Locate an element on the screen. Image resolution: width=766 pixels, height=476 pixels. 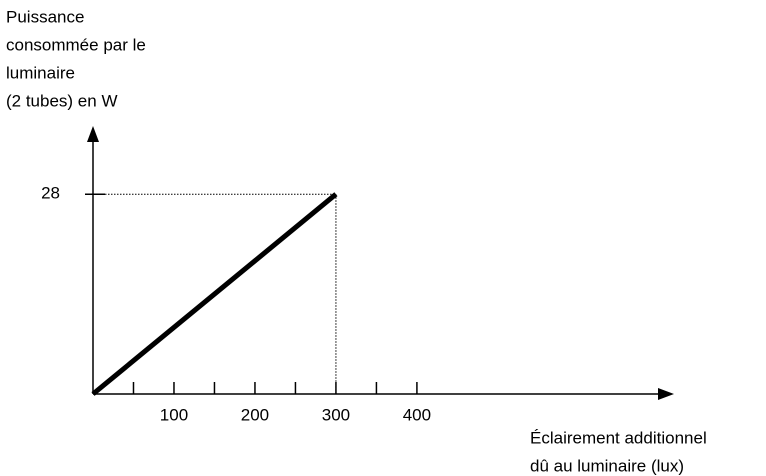
x-axis-arrow is located at coordinates (666, 394).